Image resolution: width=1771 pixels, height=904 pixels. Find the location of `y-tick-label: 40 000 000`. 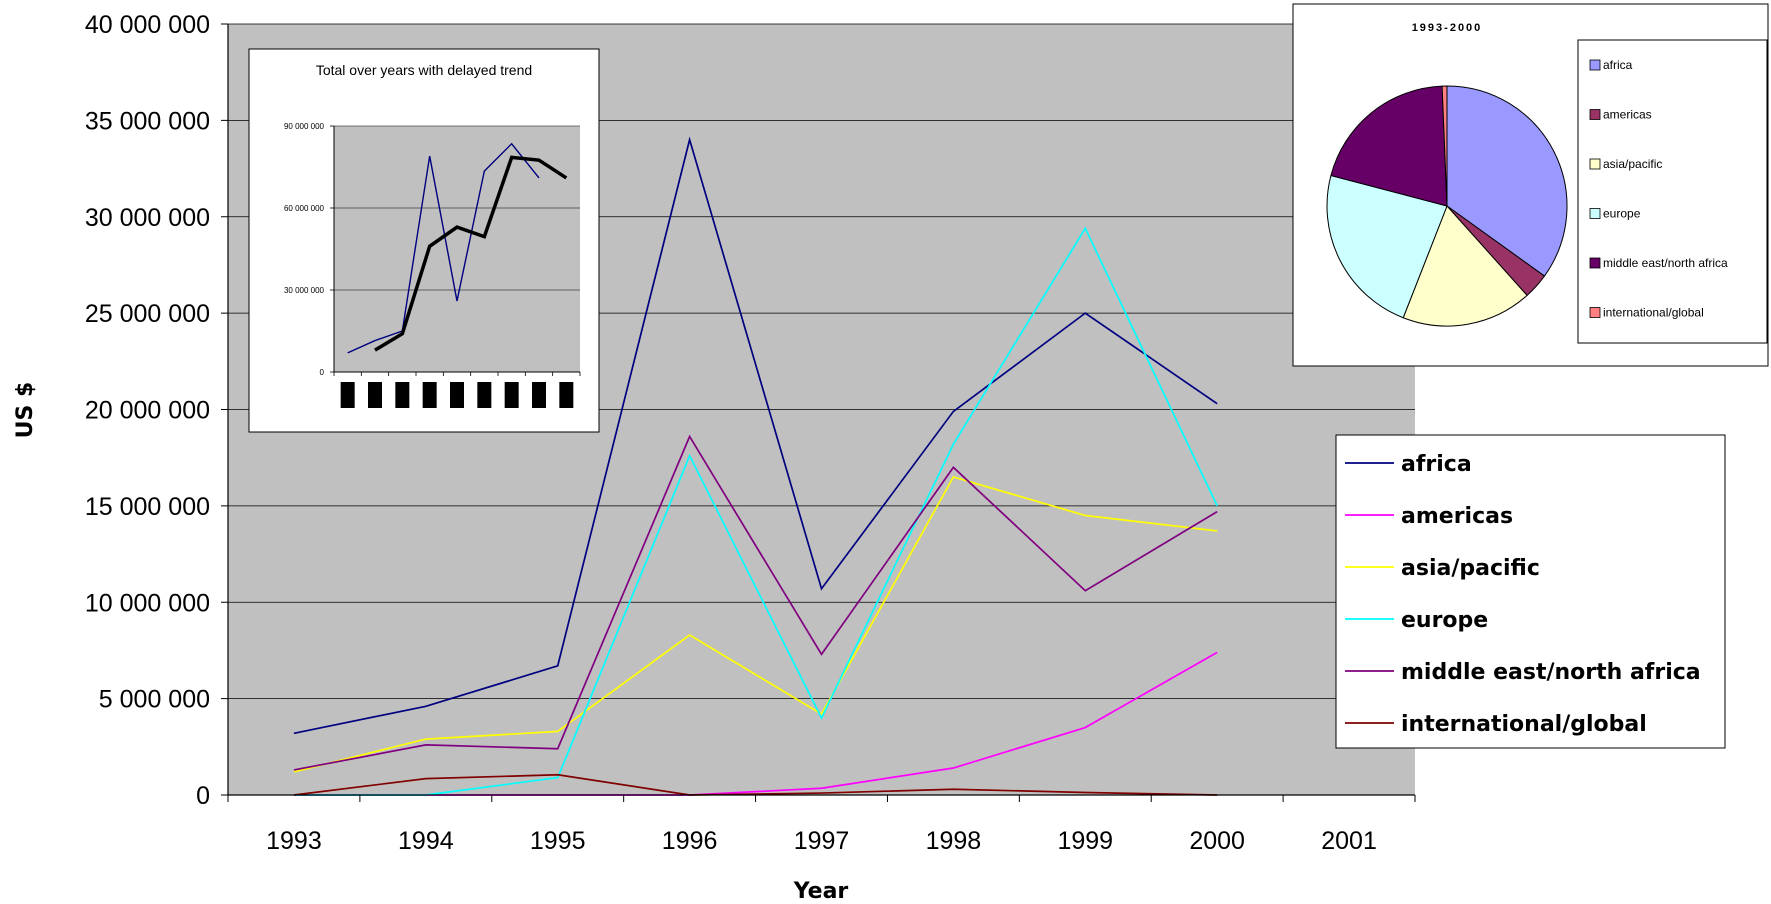

y-tick-label: 40 000 000 is located at coordinates (147, 25).